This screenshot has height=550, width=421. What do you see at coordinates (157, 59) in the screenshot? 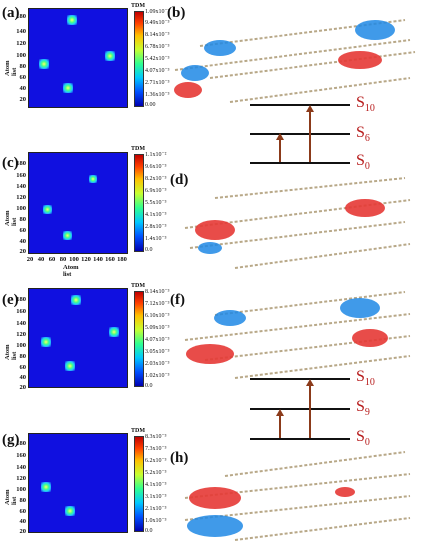
I see `colorbar-tick: 5.42x10⁻³` at bounding box center [157, 59].